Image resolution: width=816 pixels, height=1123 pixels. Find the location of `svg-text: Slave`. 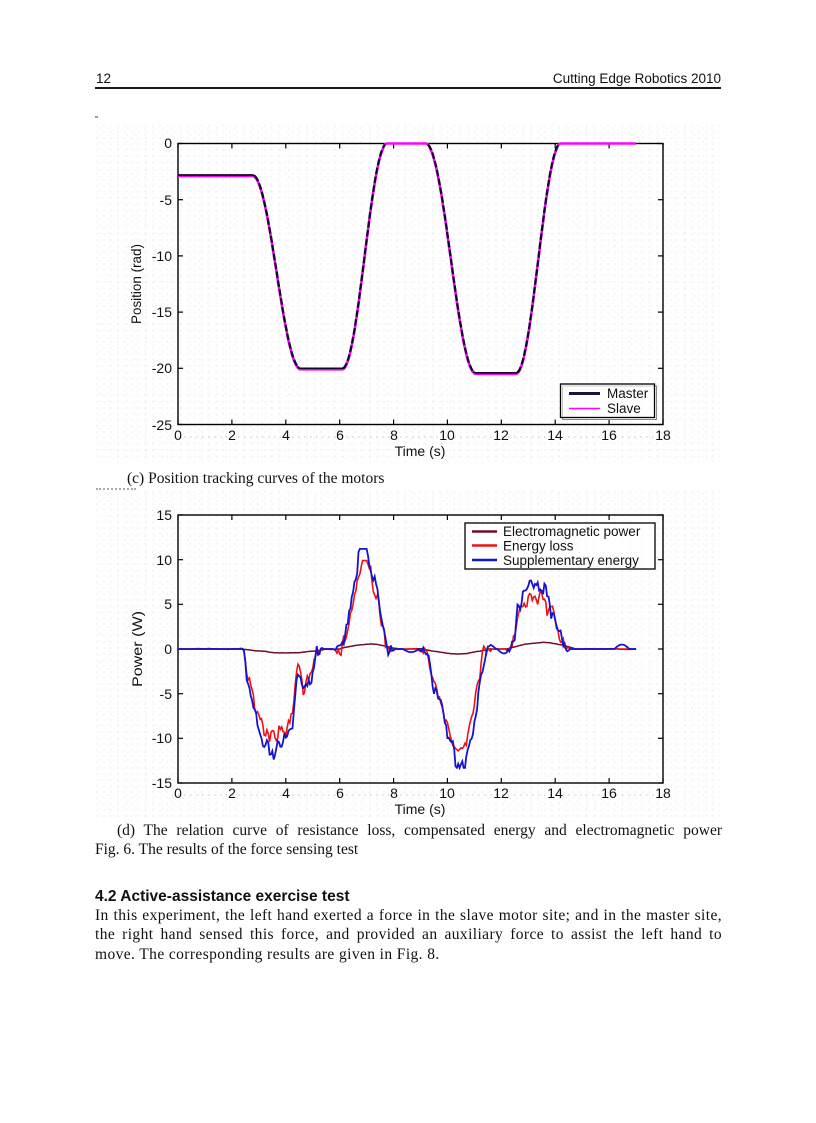

svg-text: Slave is located at coordinates (624, 408).